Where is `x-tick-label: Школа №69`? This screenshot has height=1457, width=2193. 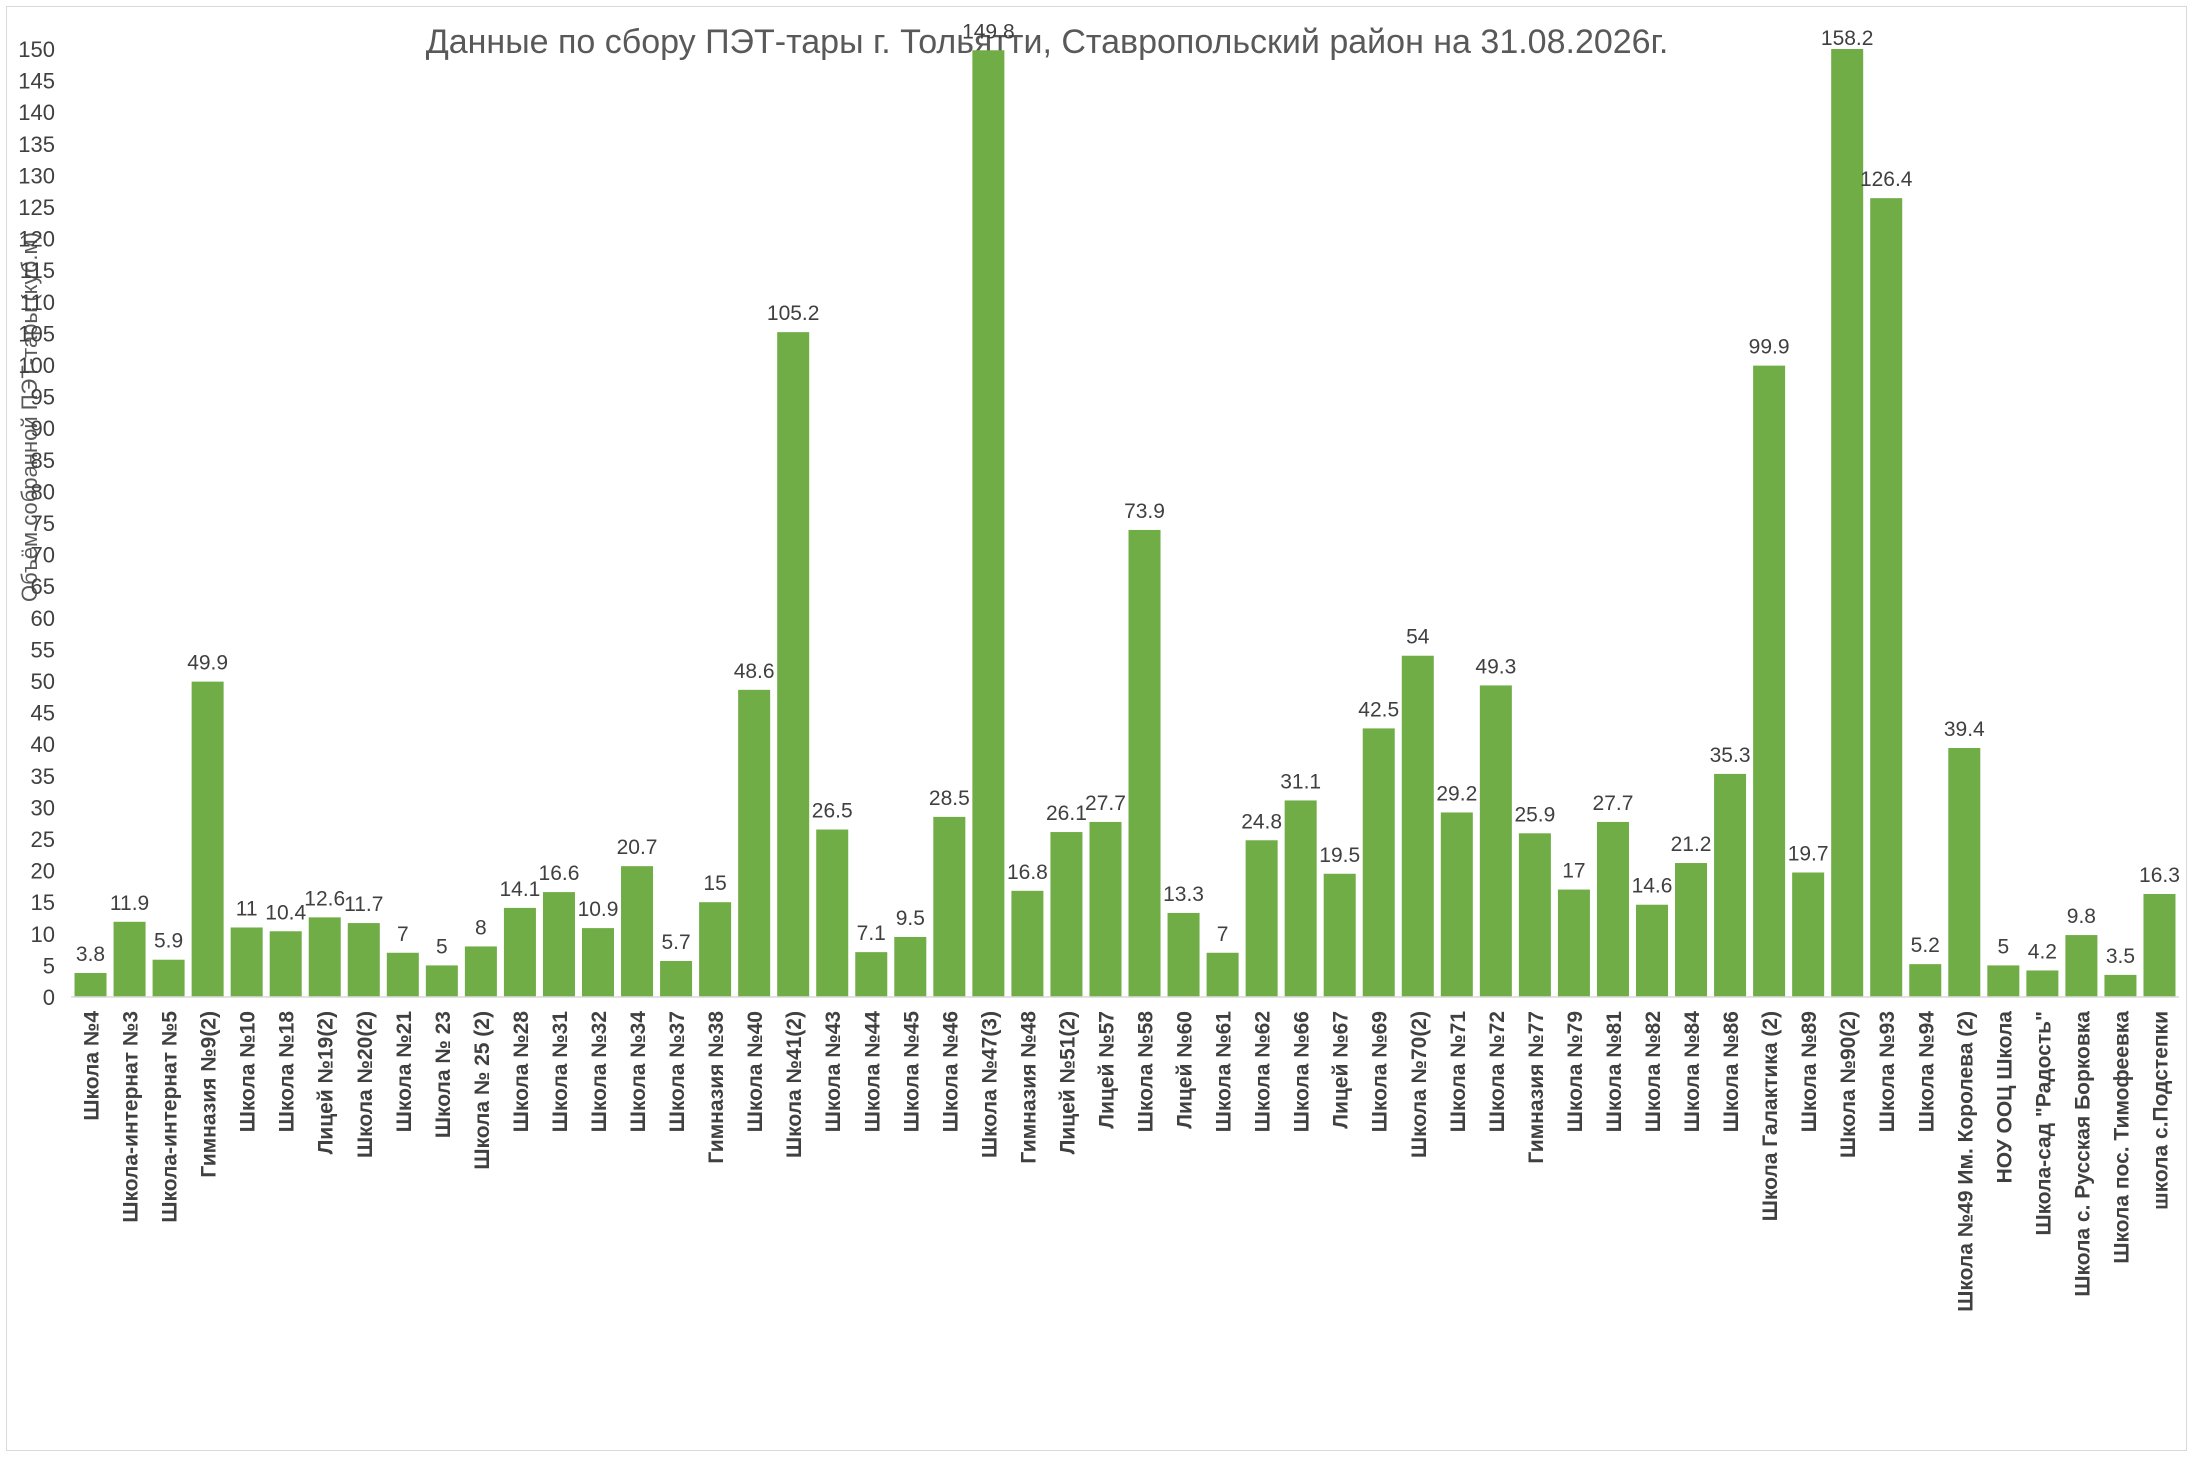 x-tick-label: Школа №69 is located at coordinates (1380, 1071).